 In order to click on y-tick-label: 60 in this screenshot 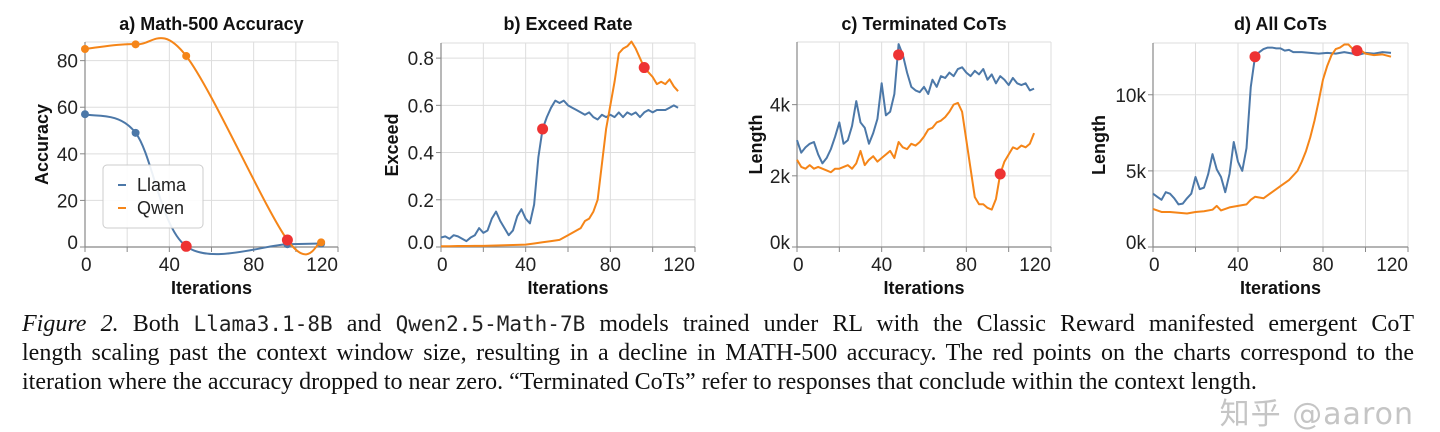, I will do `click(67, 108)`.